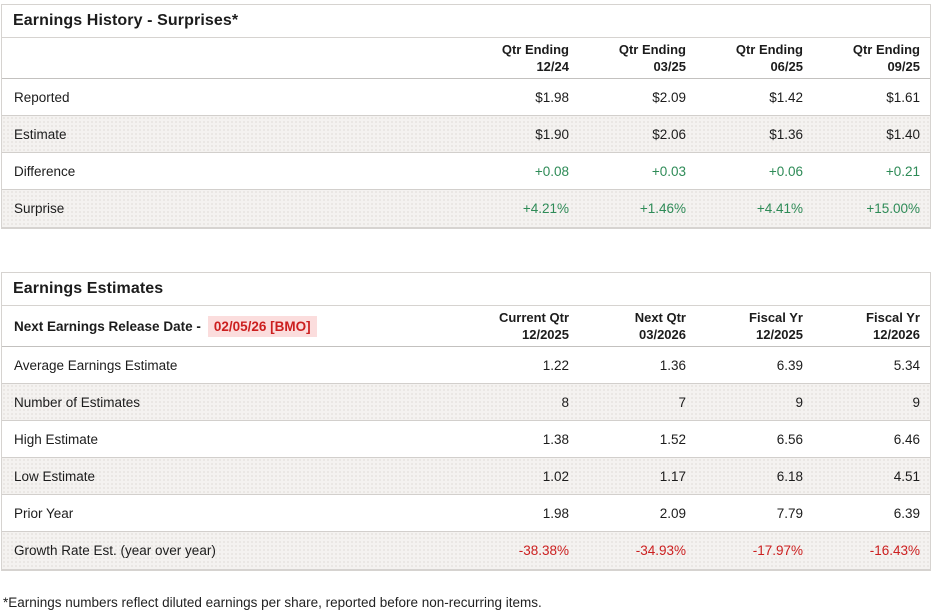 The image size is (936, 612). I want to click on cell-value: 2.09, so click(672, 513).